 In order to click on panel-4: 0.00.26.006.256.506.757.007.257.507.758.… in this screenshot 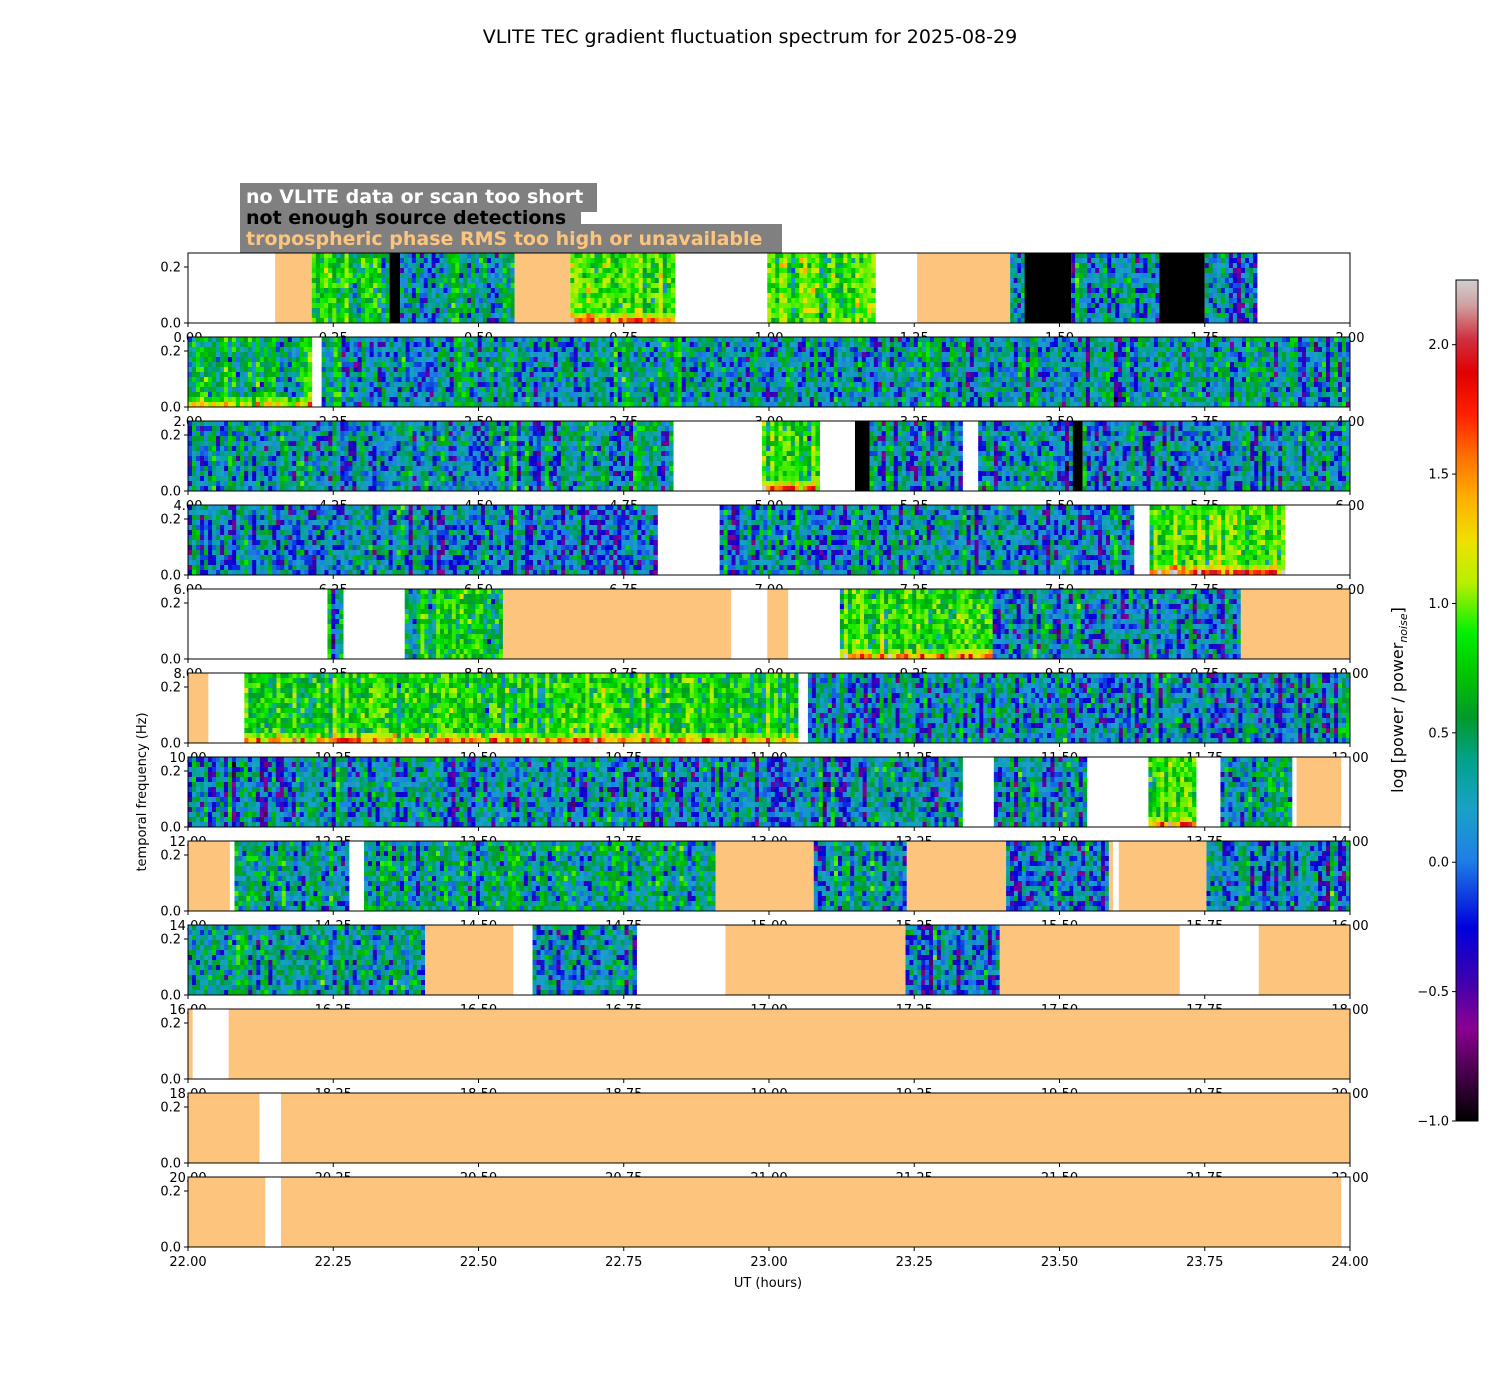, I will do `click(762, 551)`.